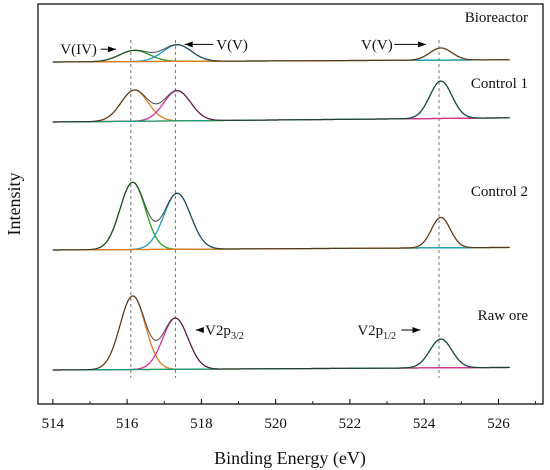 The width and height of the screenshot is (550, 470). I want to click on annotation-label: V2p1/2, so click(376, 332).